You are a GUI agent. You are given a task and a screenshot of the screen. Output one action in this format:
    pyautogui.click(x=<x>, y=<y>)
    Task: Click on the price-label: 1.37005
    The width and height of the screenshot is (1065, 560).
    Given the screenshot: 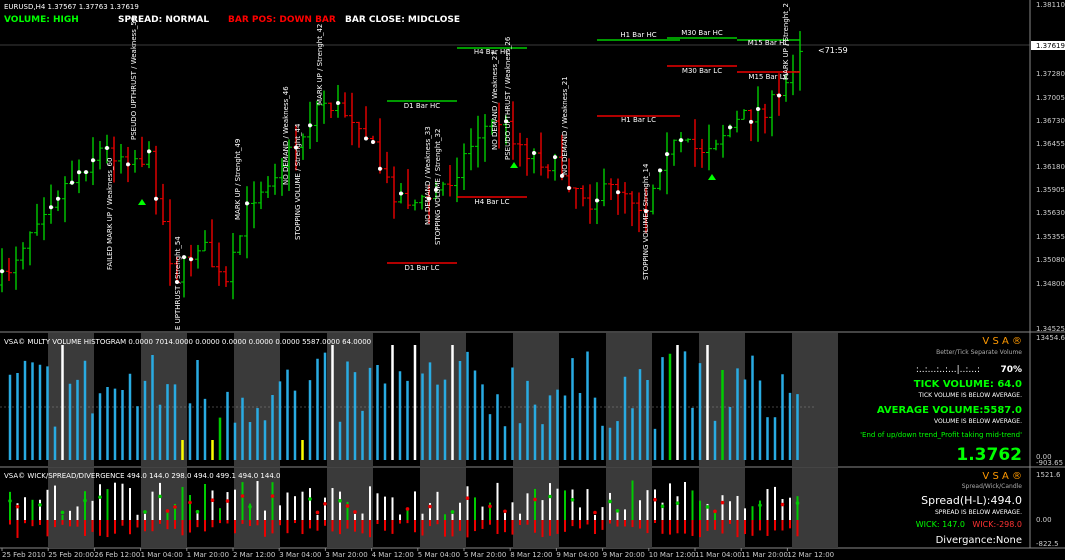 What is the action you would take?
    pyautogui.click(x=1050, y=98)
    